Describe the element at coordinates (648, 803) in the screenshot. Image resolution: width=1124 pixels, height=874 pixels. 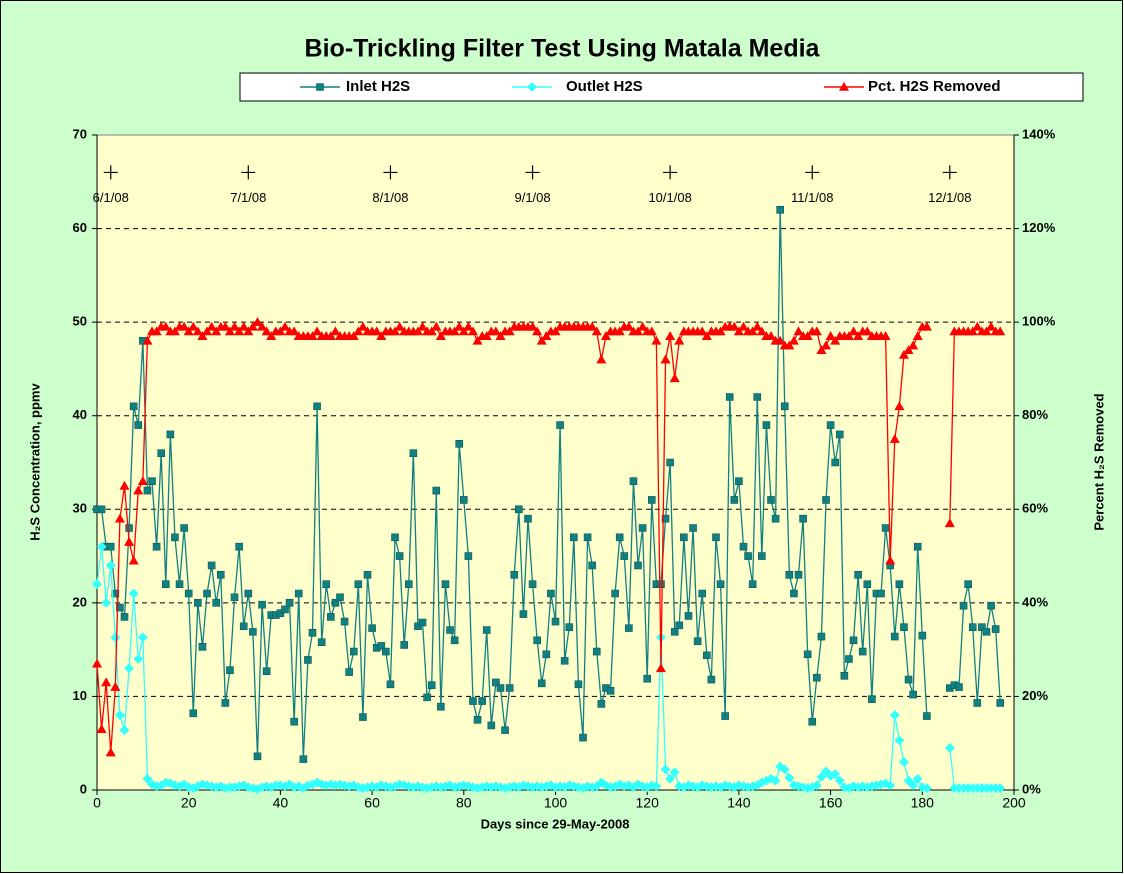
I see `x-tick-label: 120` at that location.